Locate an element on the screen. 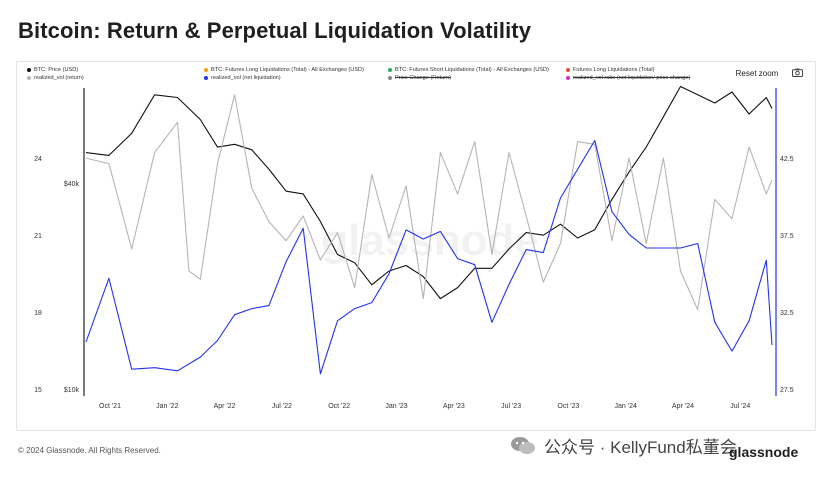 This screenshot has width=831, height=479. y-left-tick-label: 18 is located at coordinates (38, 313).